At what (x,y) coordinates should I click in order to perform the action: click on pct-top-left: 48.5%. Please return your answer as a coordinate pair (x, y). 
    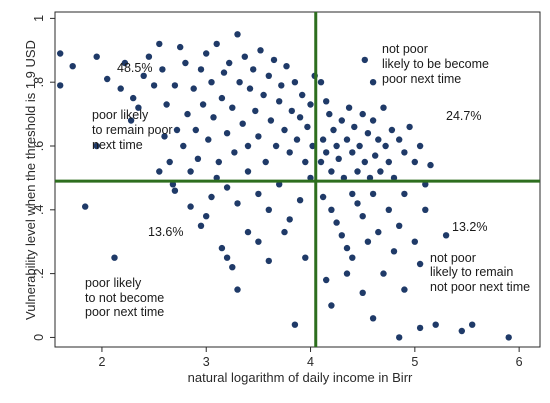
    Looking at the image, I should click on (134, 68).